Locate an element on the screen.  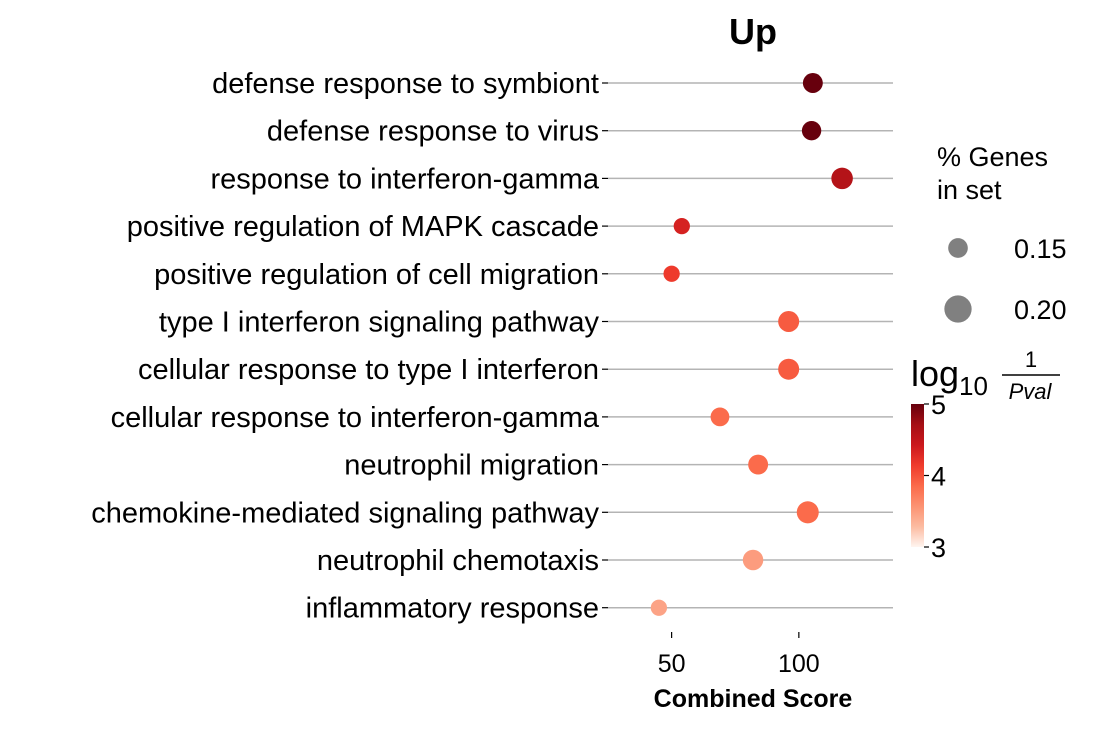
term-label: chemokine-mediated signaling pathway is located at coordinates (345, 513).